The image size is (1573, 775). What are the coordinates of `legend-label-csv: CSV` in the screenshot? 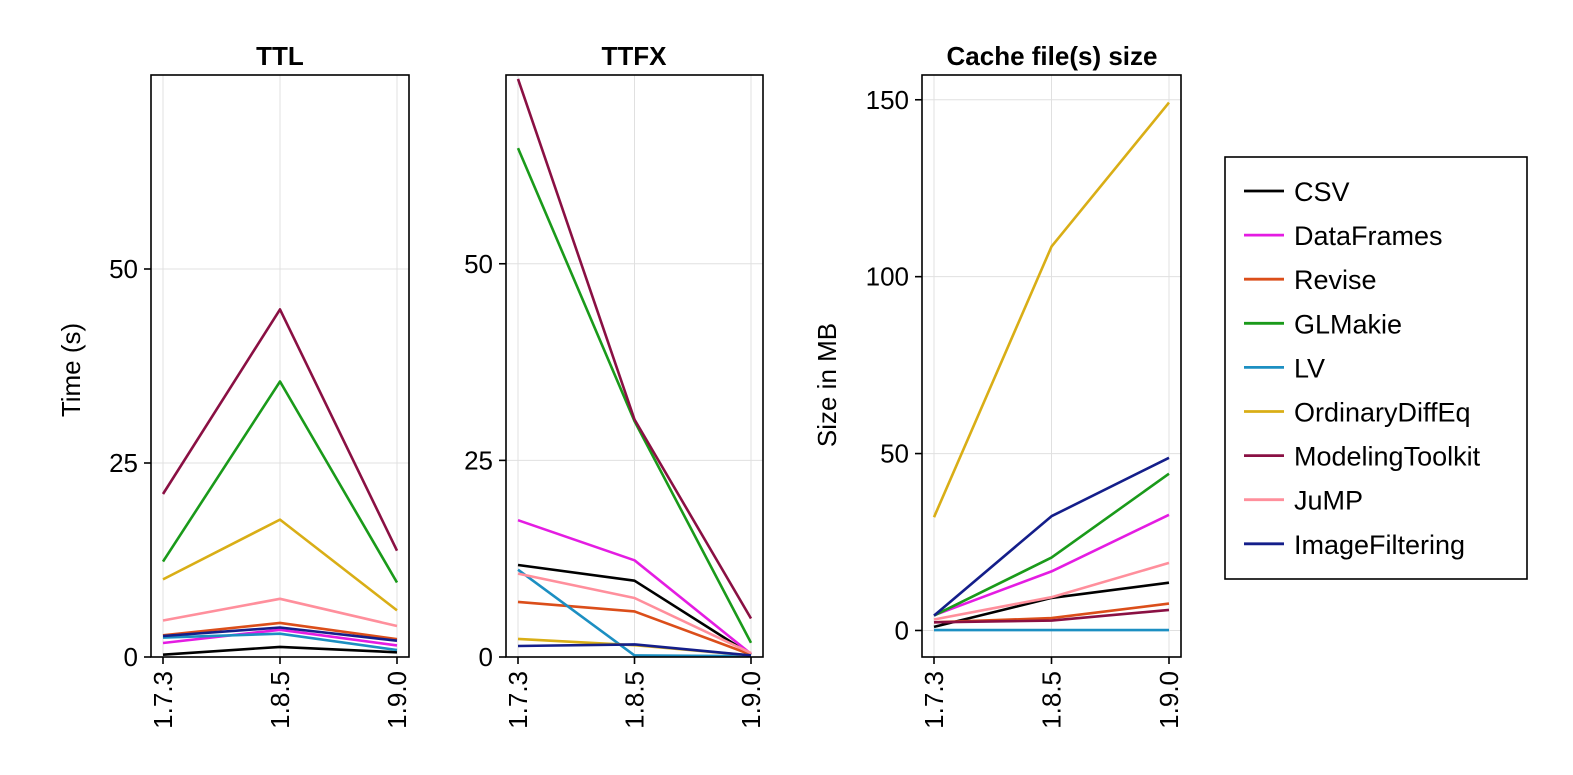 It's located at (1322, 192).